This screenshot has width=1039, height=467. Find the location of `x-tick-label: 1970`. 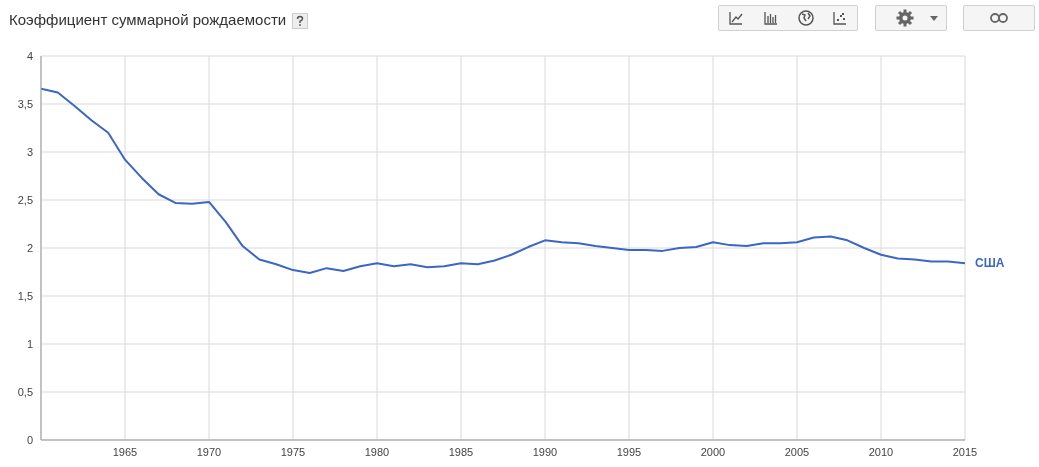

x-tick-label: 1970 is located at coordinates (209, 451).